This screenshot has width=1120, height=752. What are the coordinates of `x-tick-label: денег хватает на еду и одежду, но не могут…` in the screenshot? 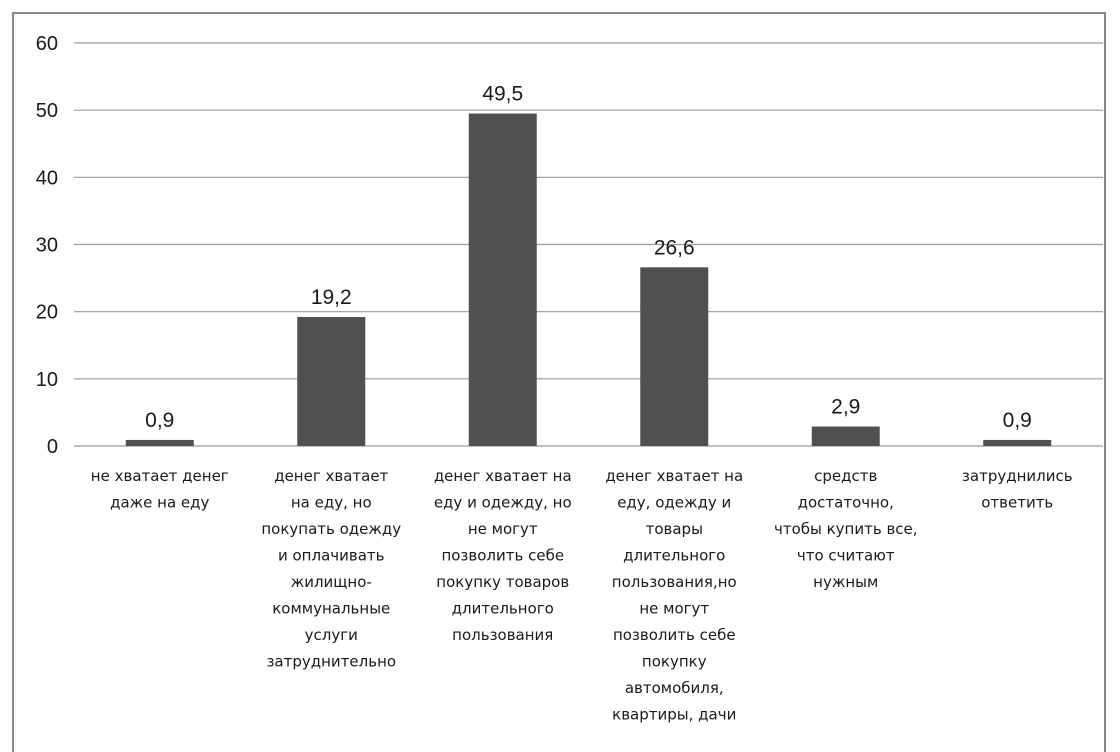 It's located at (503, 555).